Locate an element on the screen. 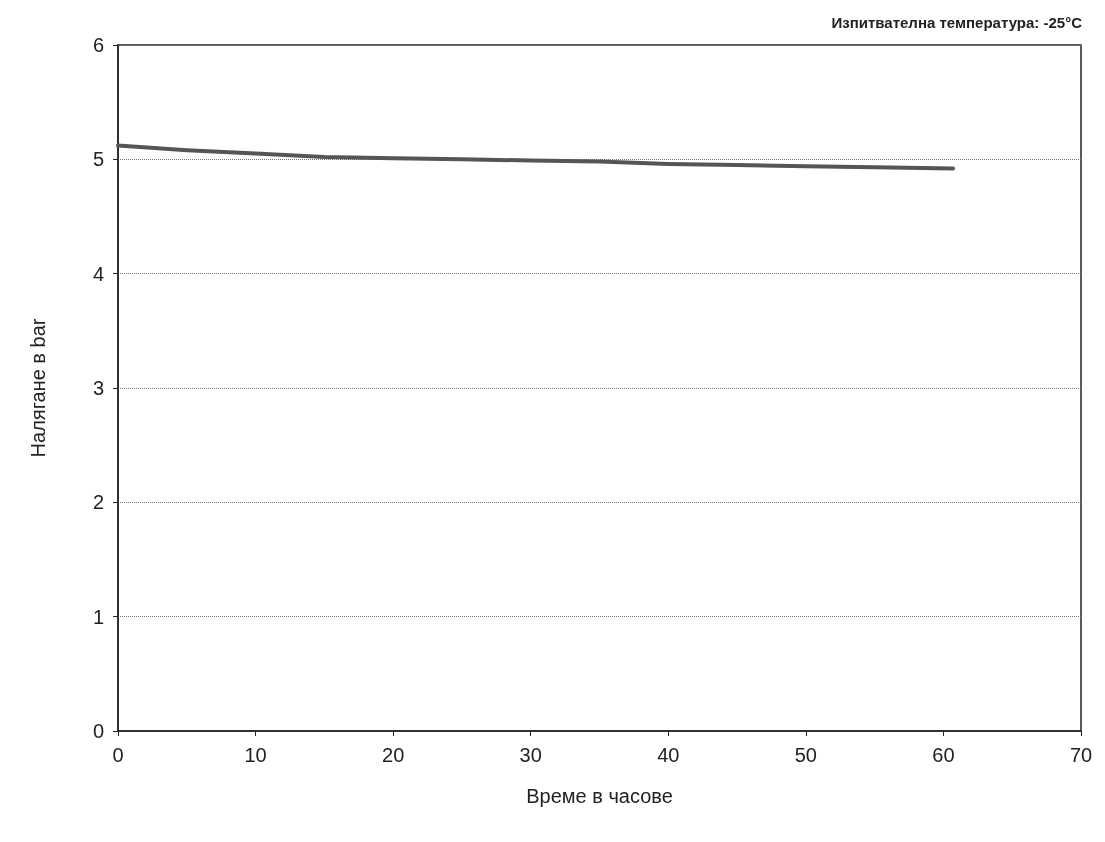 This screenshot has width=1105, height=842. y-axis-title: Налягане в bar is located at coordinates (38, 388).